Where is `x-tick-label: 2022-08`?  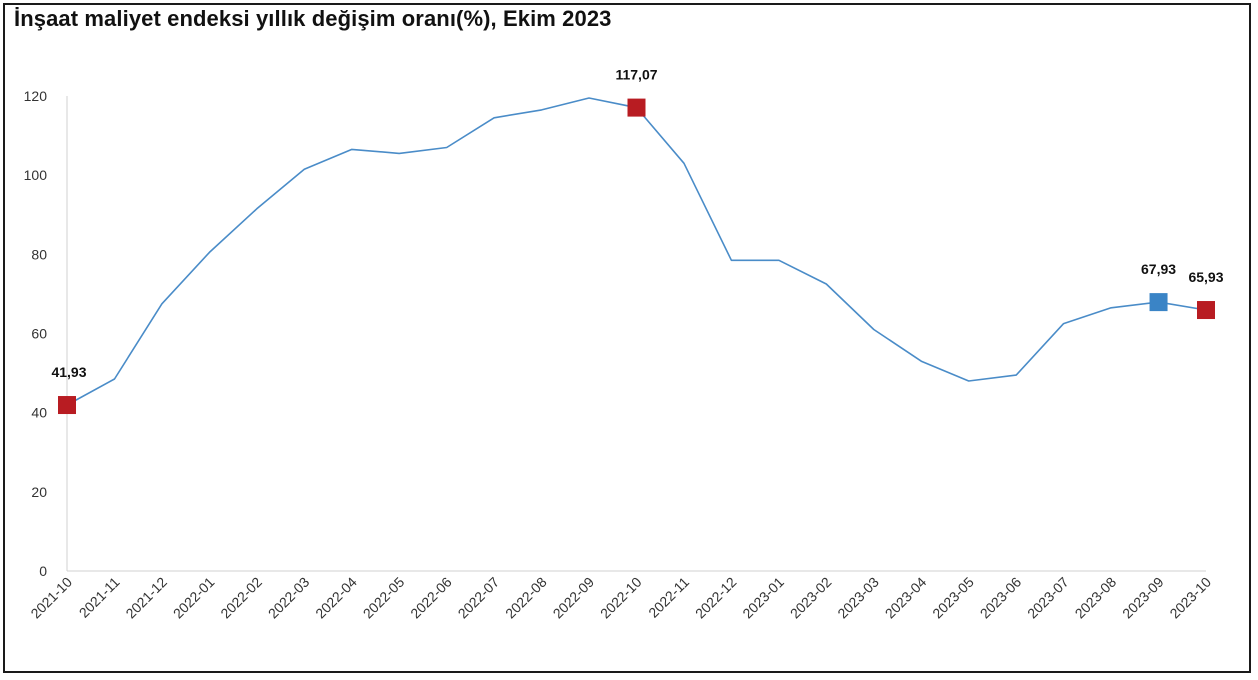
x-tick-label: 2022-08 is located at coordinates (526, 598).